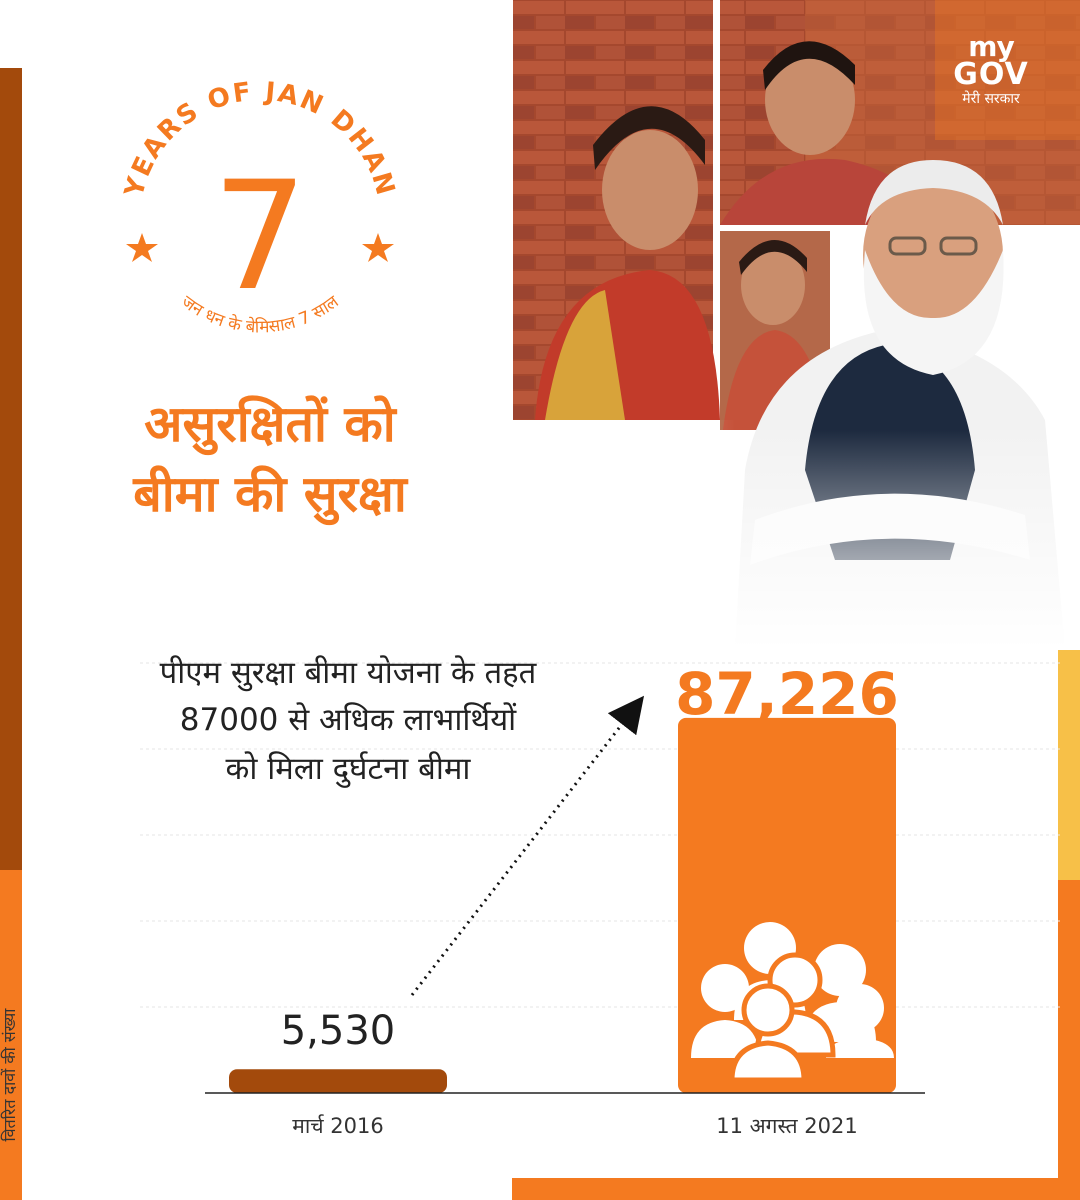 Image resolution: width=1080 pixels, height=1200 pixels. What do you see at coordinates (259, 237) in the screenshot?
I see `badge-number: 7` at bounding box center [259, 237].